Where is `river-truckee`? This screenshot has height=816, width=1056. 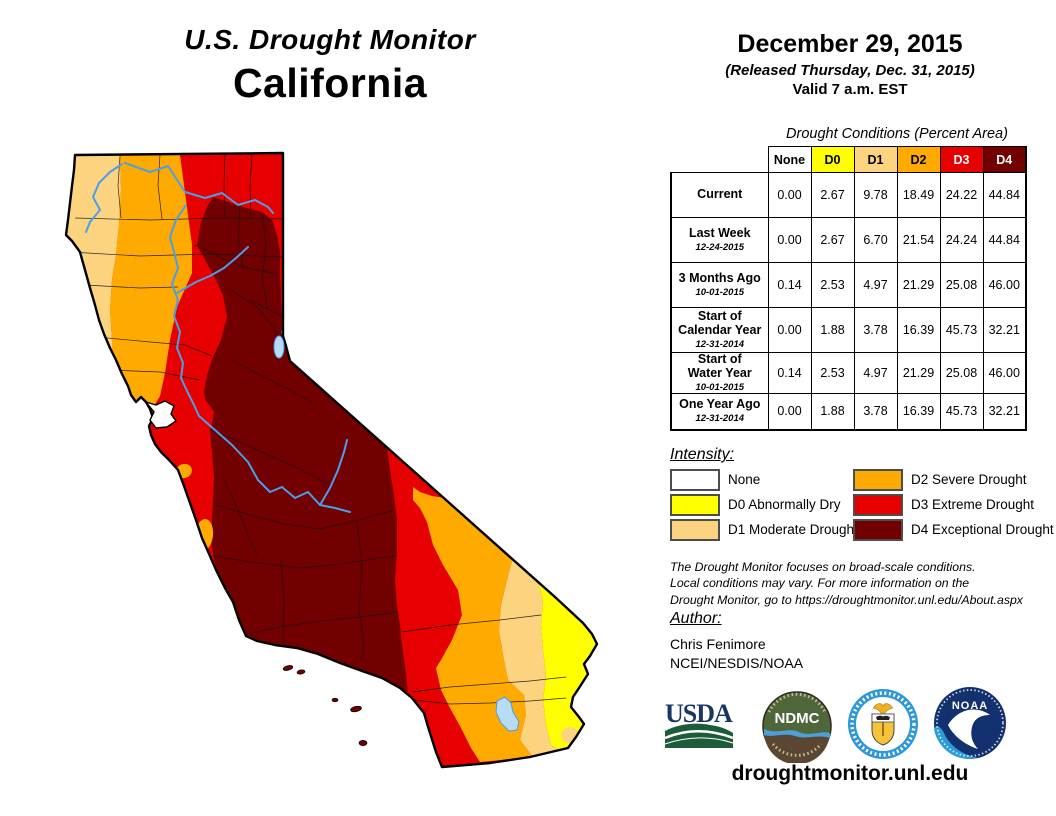
river-truckee is located at coordinates (290, 324).